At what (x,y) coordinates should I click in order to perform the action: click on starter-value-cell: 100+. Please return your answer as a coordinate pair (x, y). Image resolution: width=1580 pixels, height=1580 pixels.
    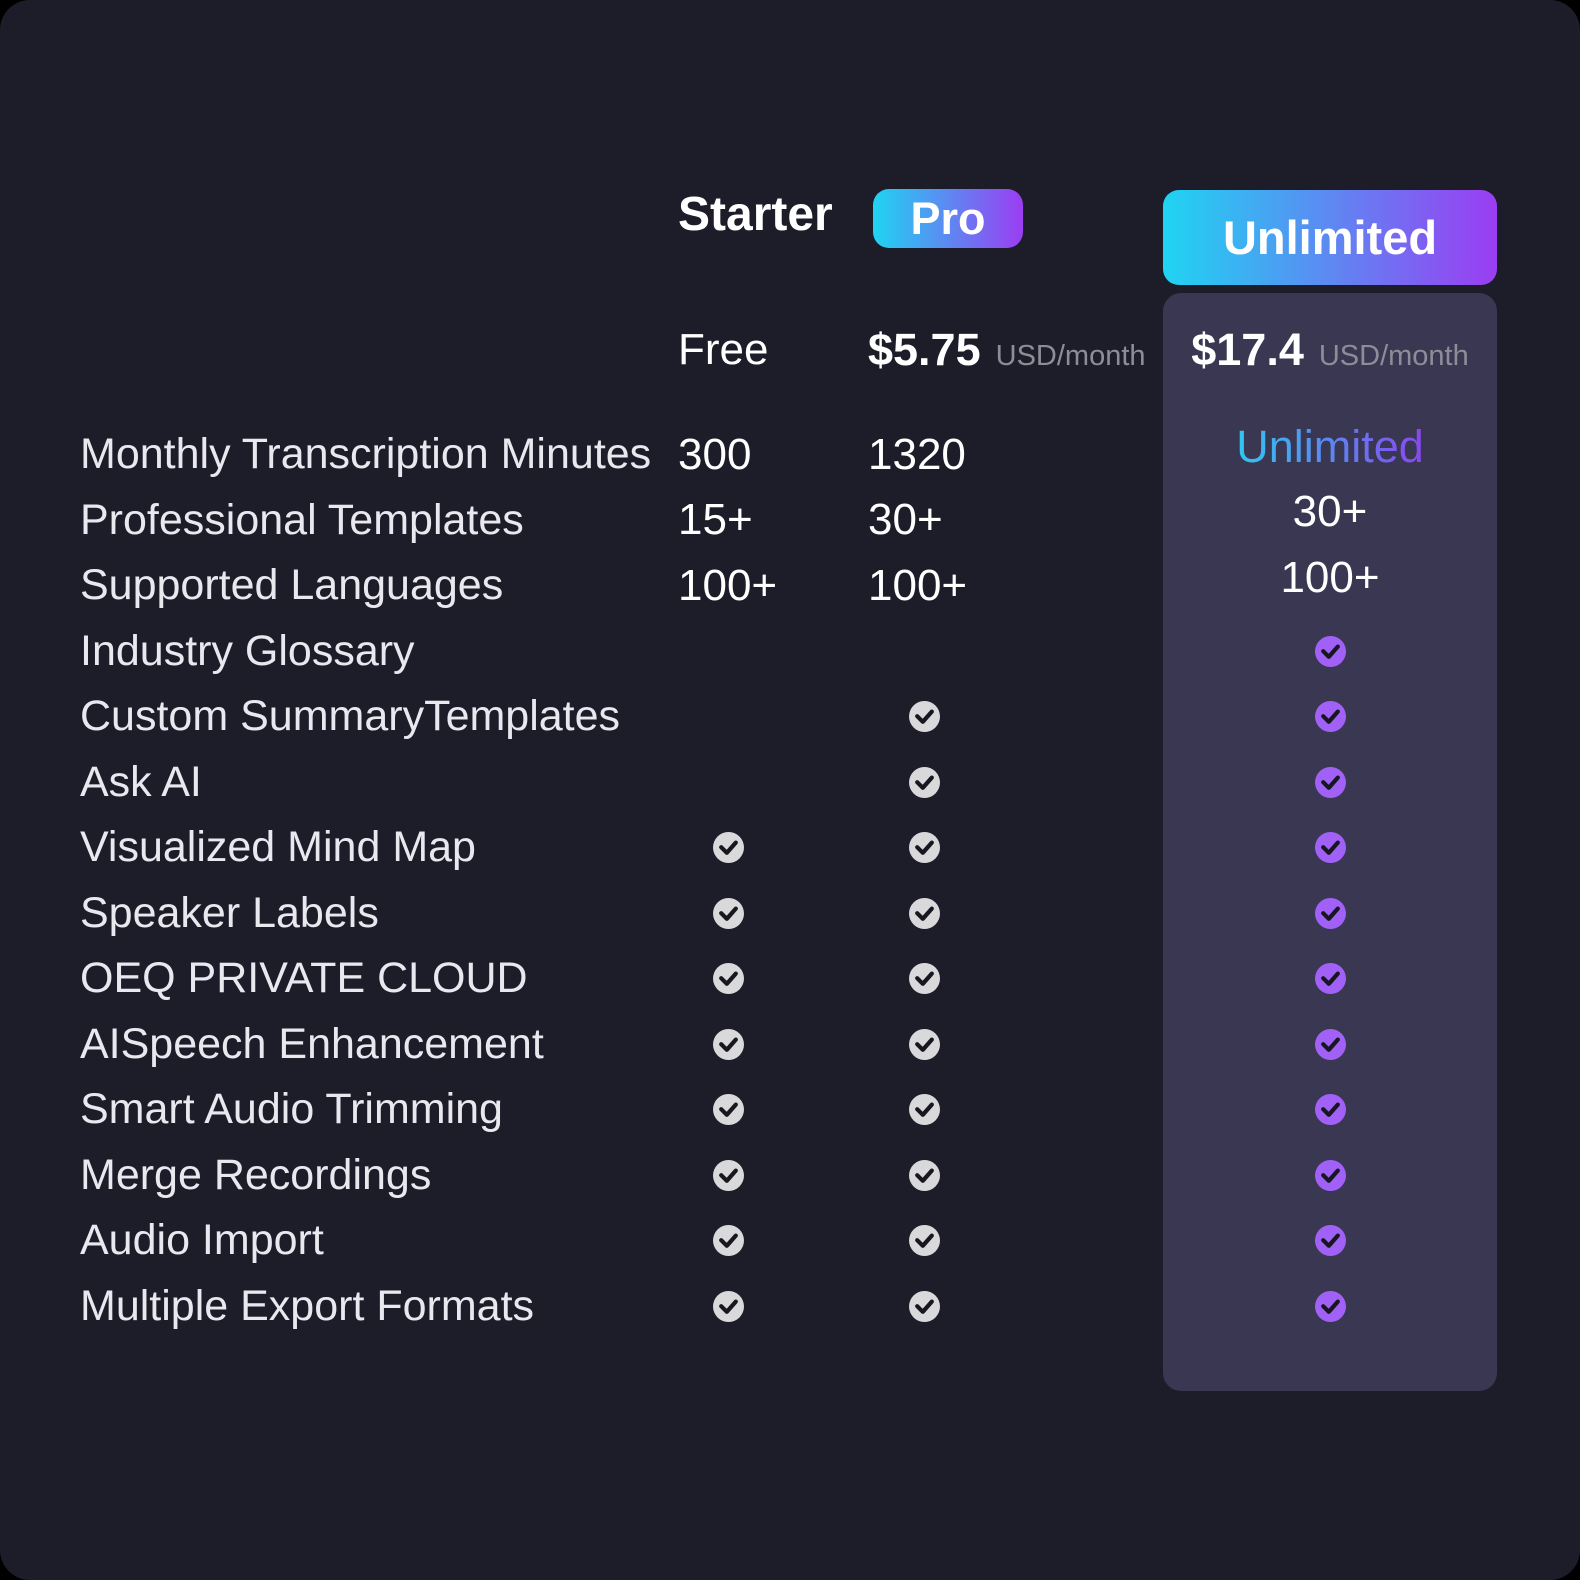
    Looking at the image, I should click on (728, 586).